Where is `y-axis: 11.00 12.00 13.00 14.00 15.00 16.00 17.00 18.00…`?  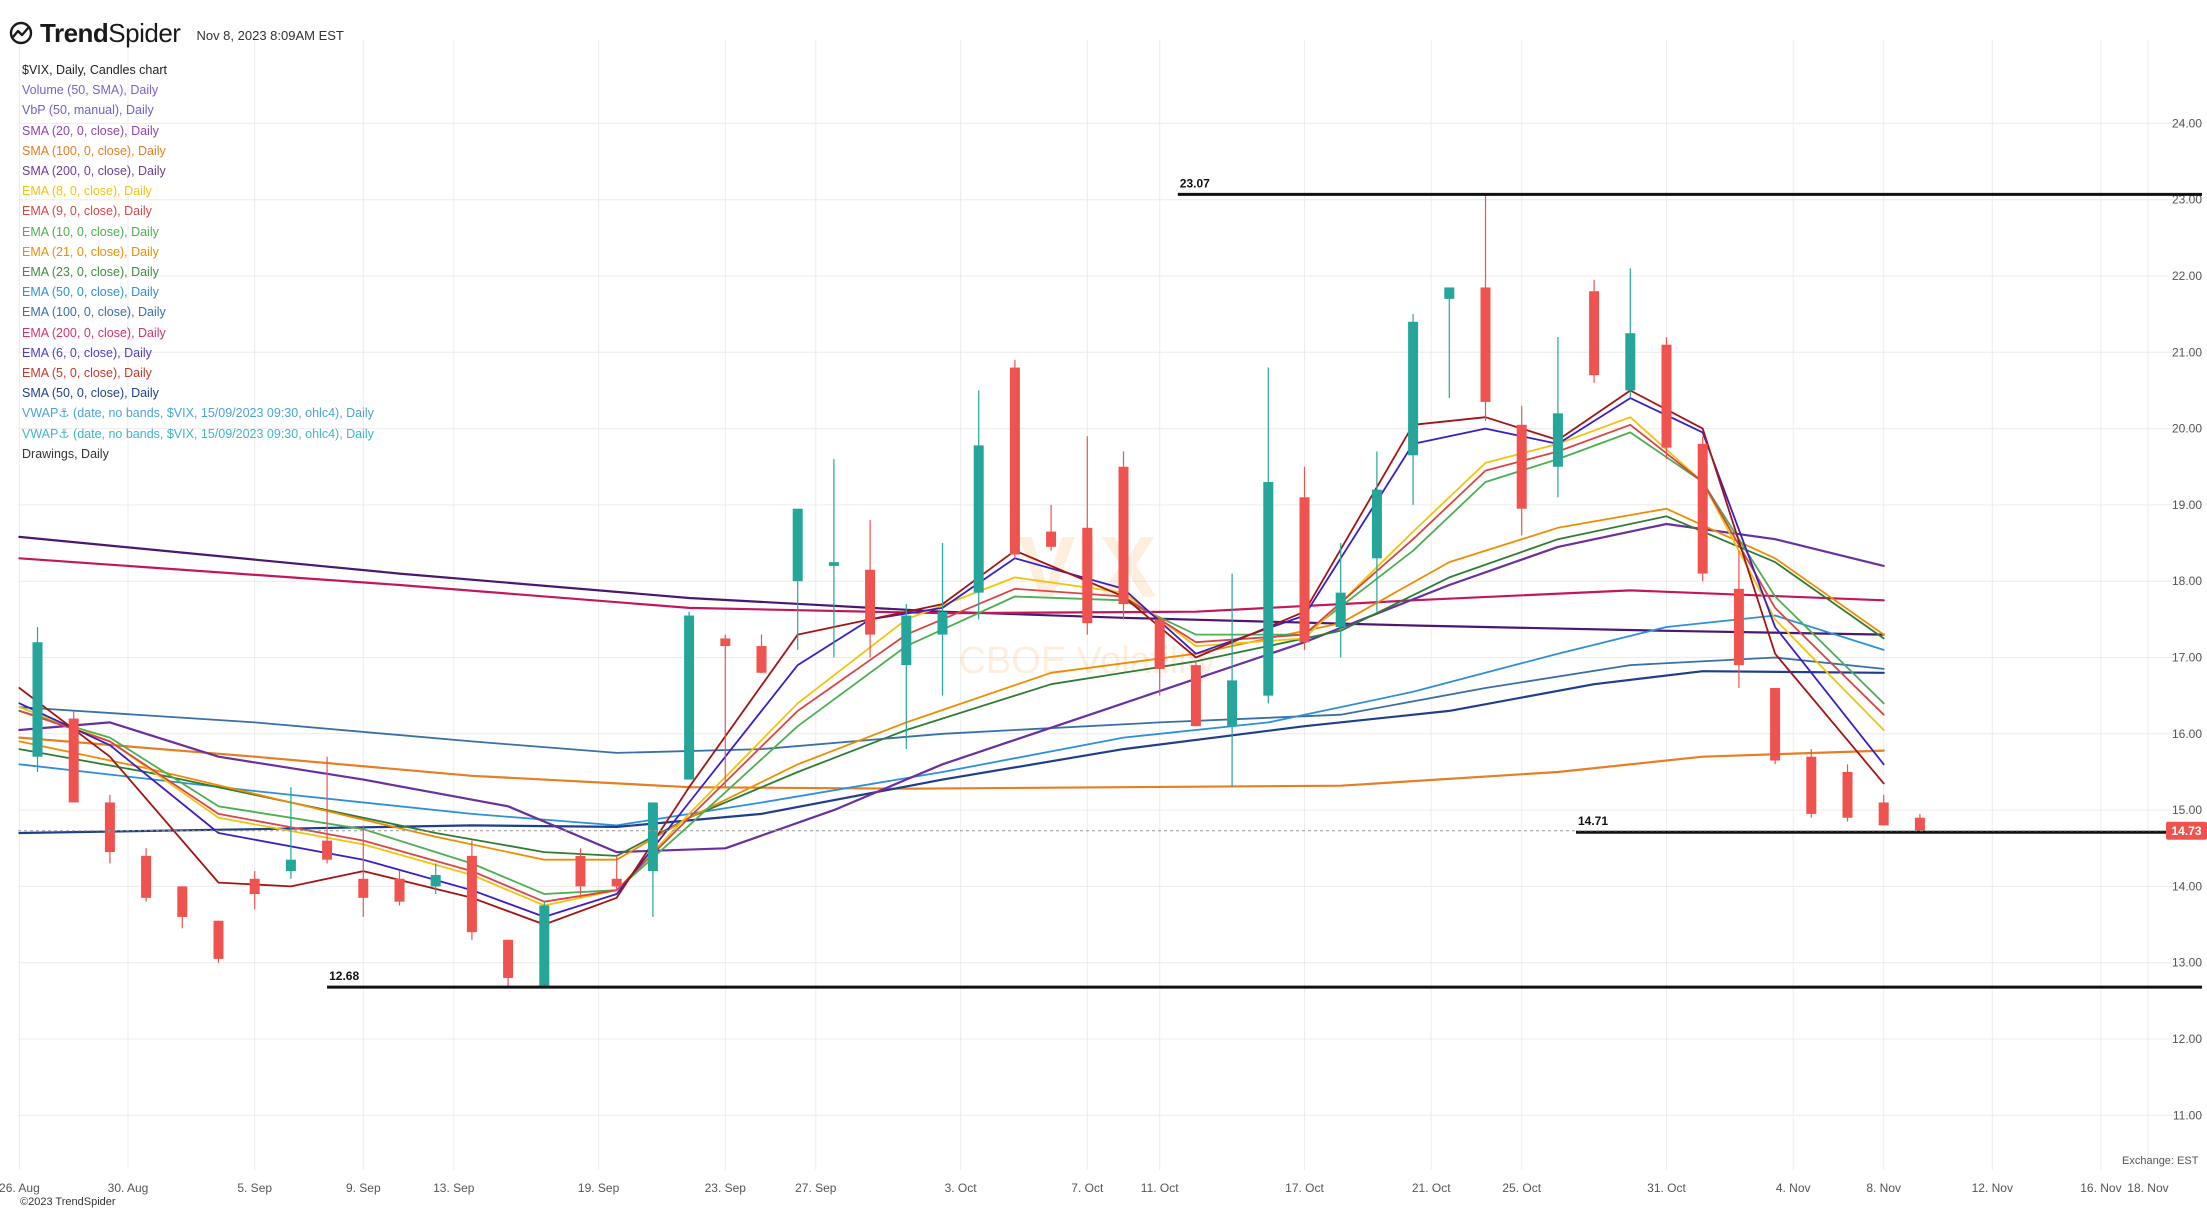 y-axis: 11.00 12.00 13.00 14.00 15.00 16.00 17.00 18.00… is located at coordinates (2187, 619).